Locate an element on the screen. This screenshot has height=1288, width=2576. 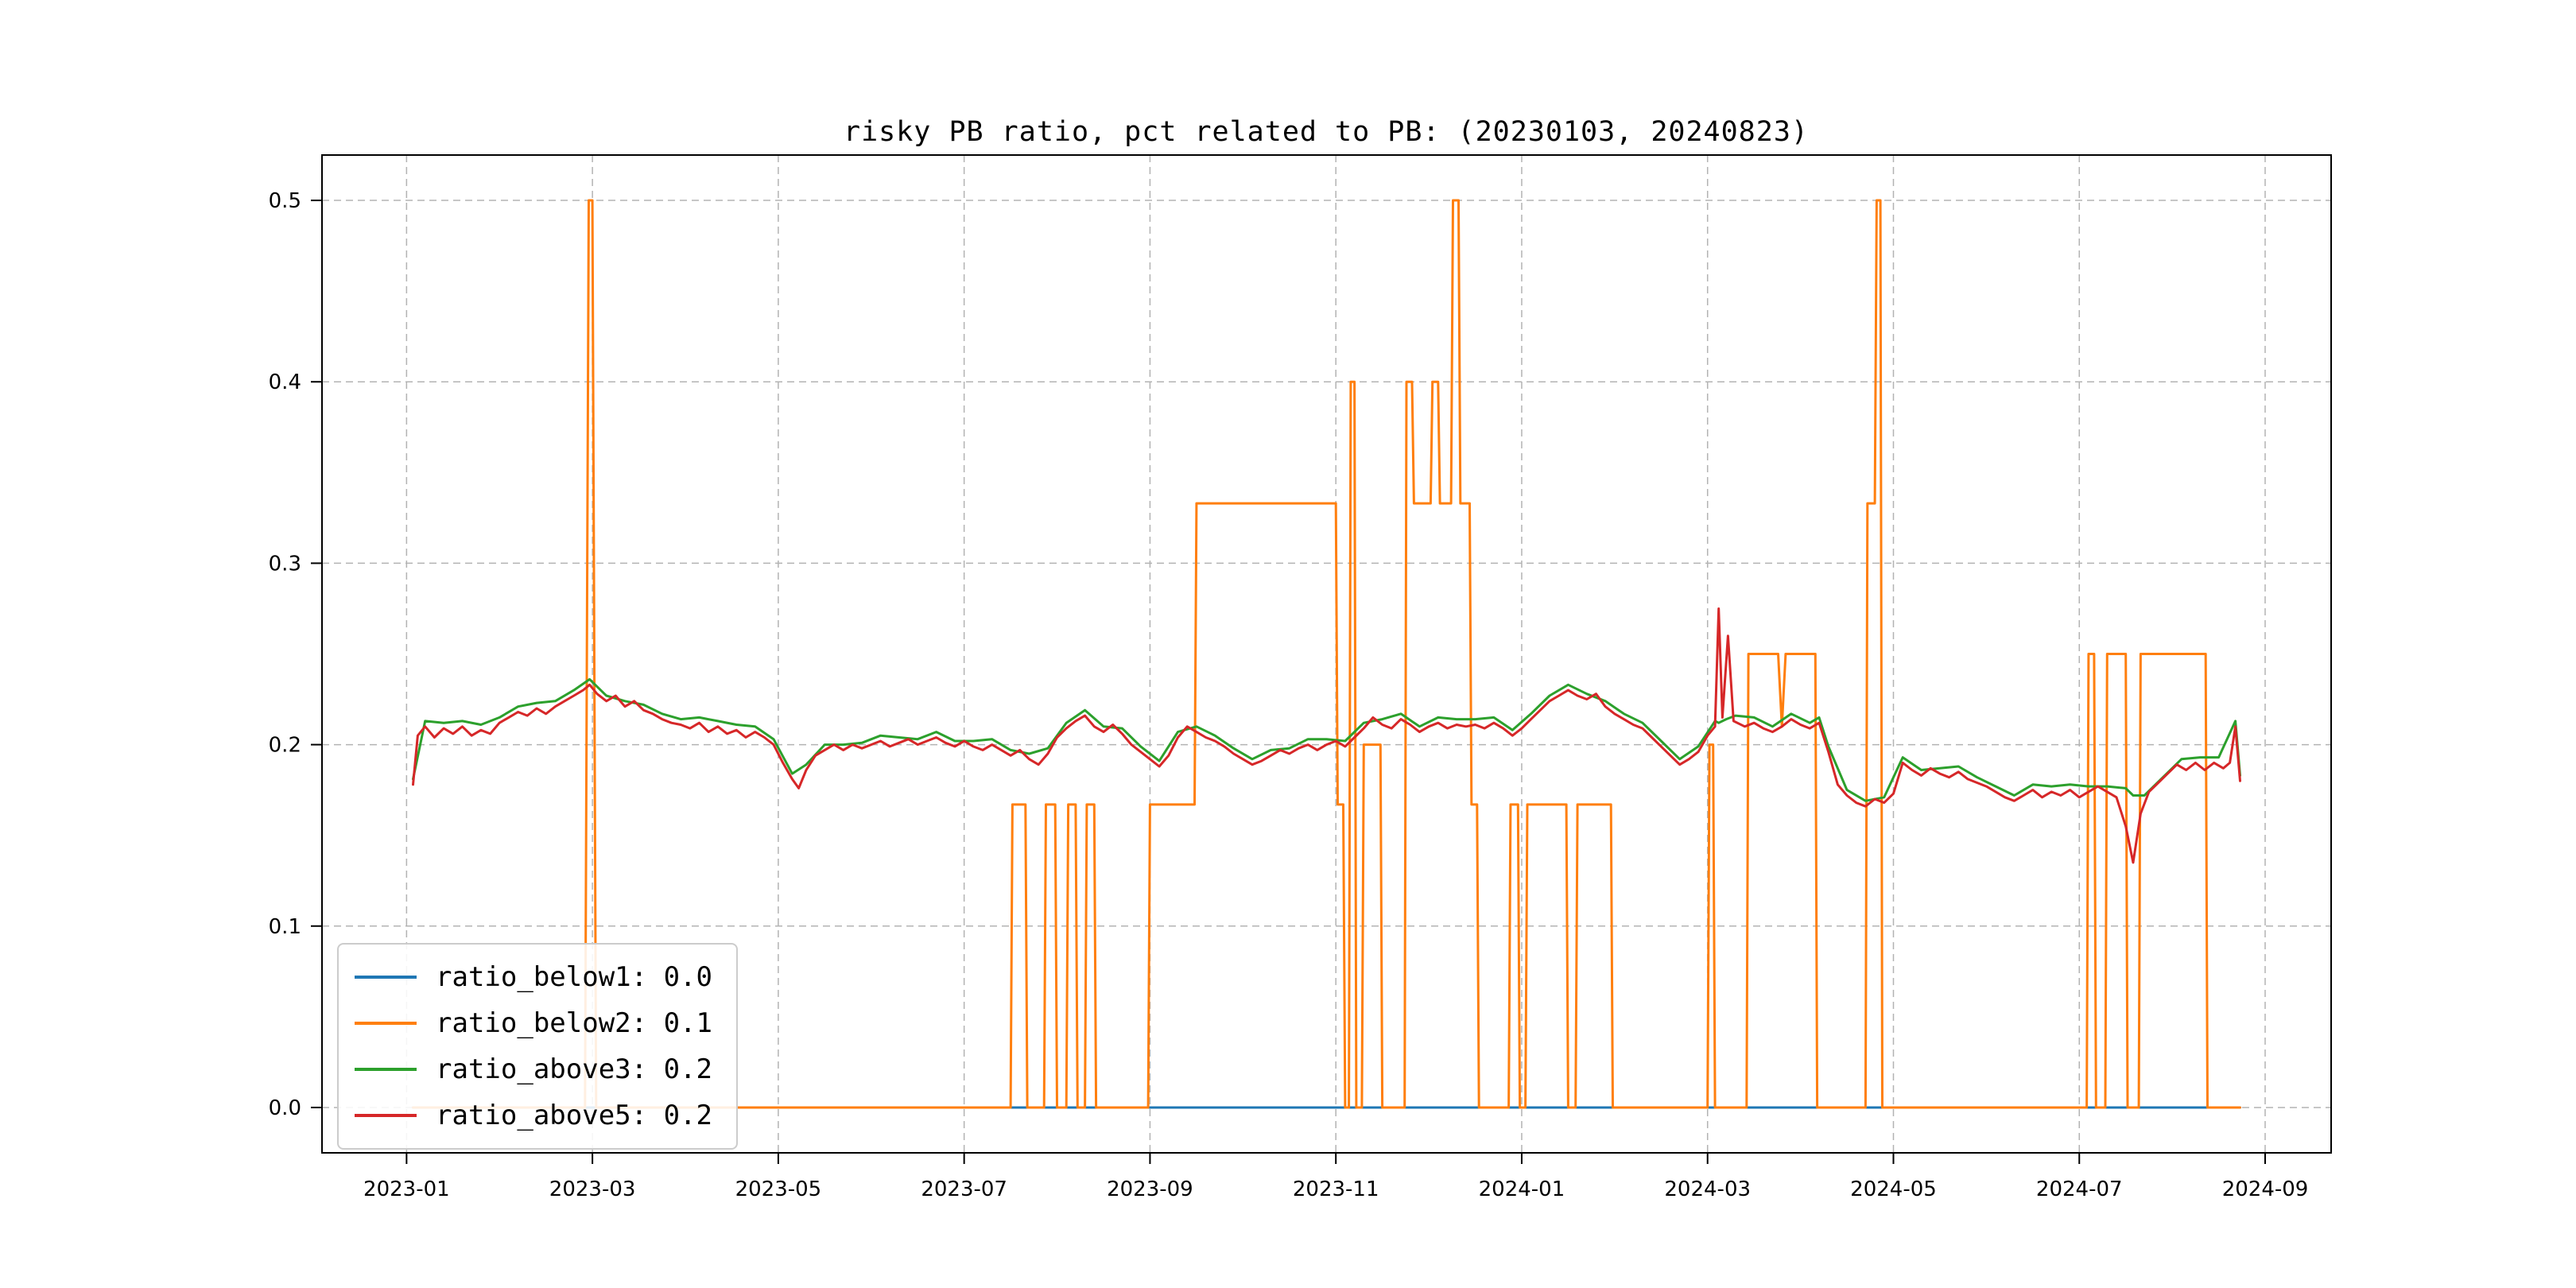
y-tick-label: 0.3 is located at coordinates (285, 564).